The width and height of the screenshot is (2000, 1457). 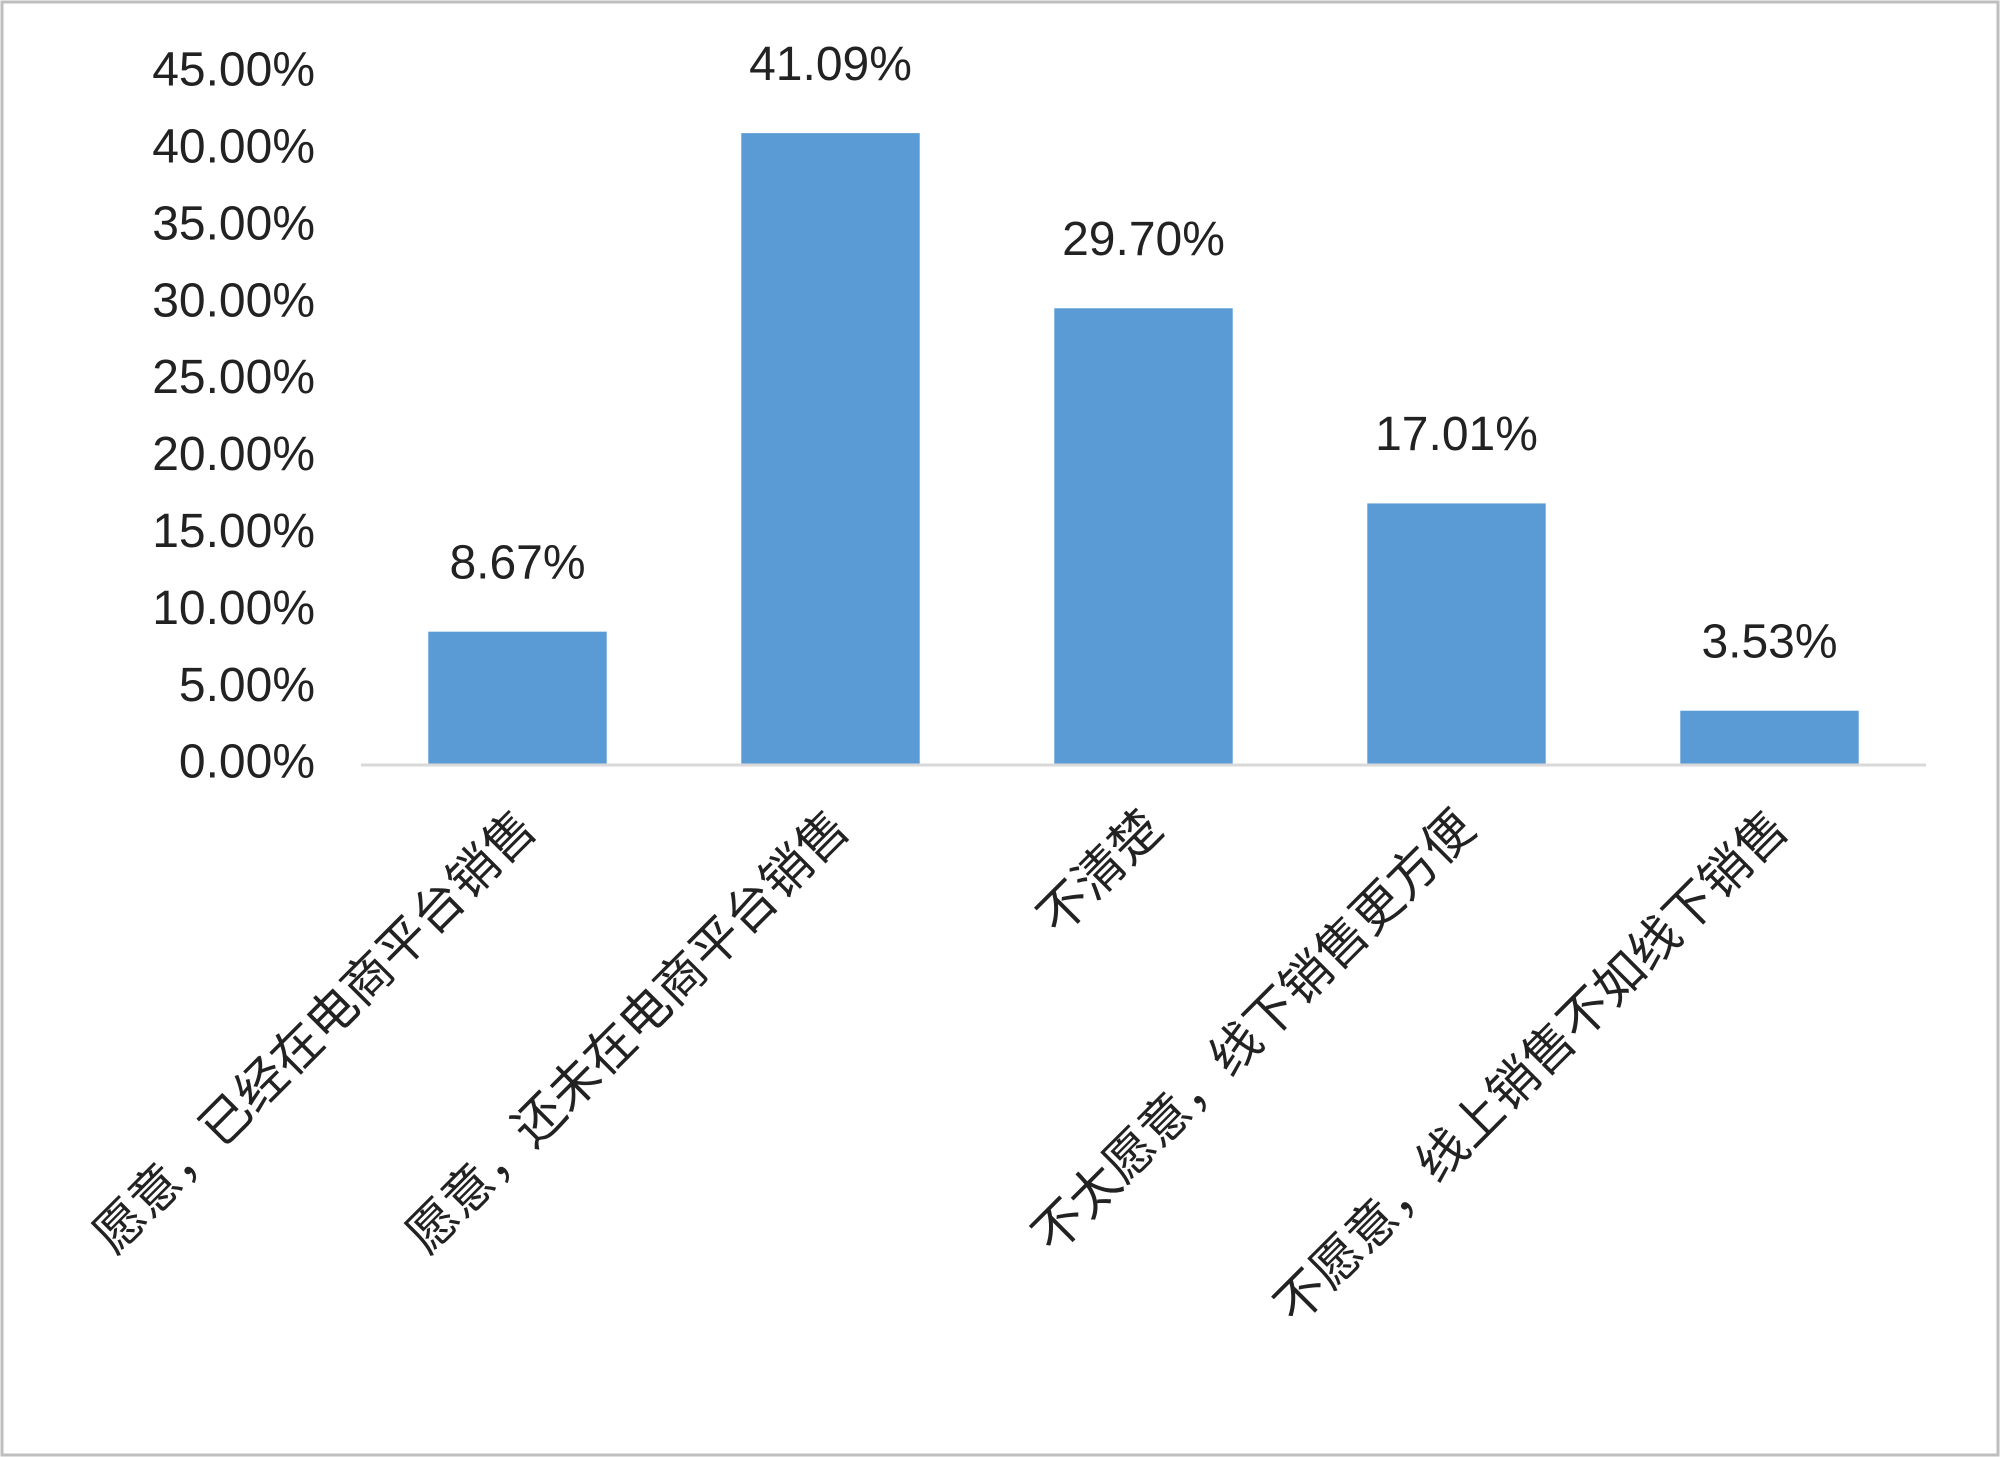 I want to click on value-label: 3.53%, so click(x=1769, y=641).